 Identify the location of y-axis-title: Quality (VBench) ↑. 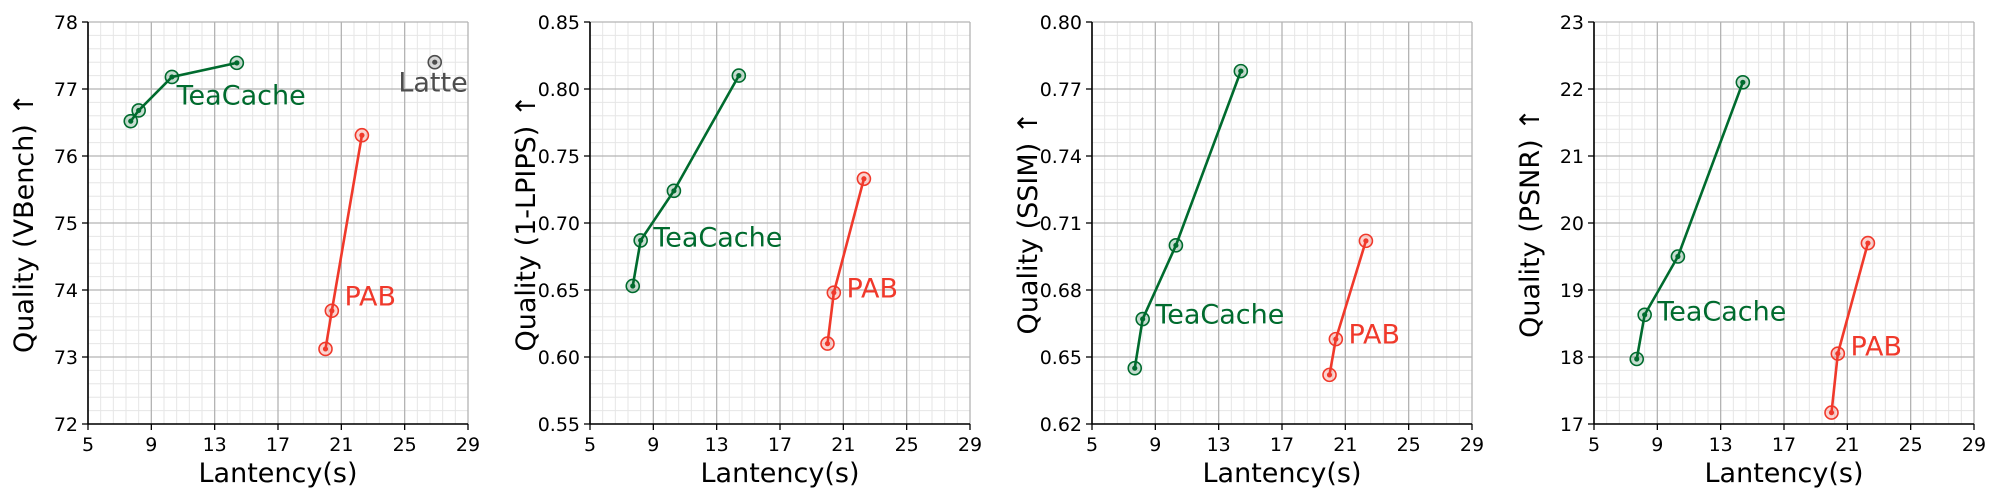
(24, 223).